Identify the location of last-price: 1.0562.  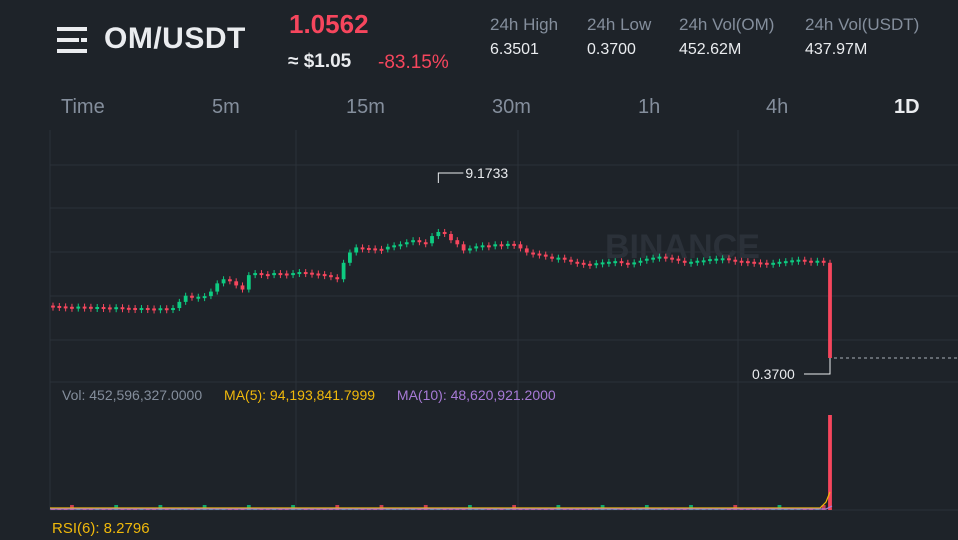
(329, 24).